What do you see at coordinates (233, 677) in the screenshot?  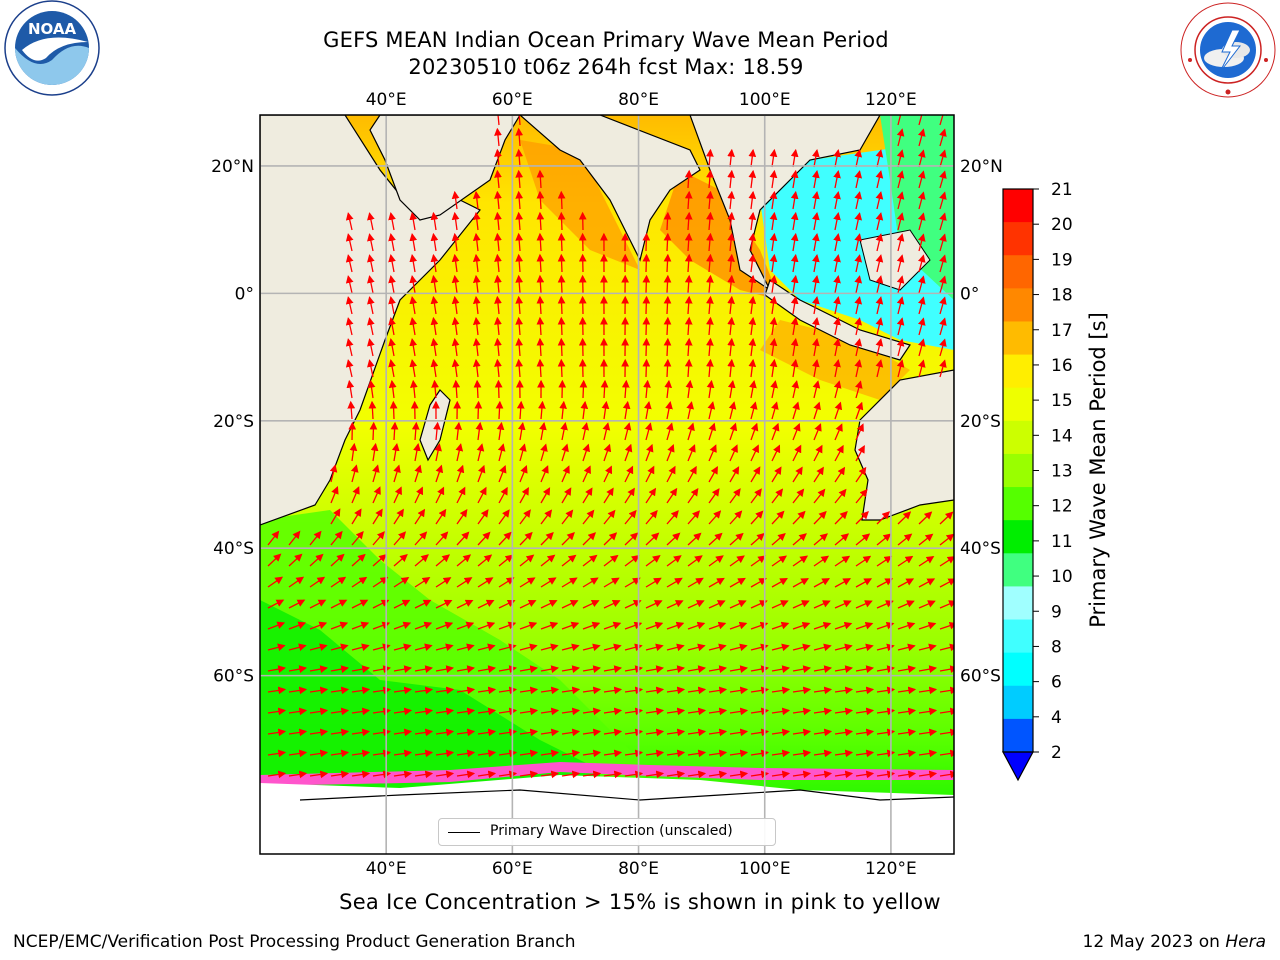 I see `lat-tick-left: 60°S` at bounding box center [233, 677].